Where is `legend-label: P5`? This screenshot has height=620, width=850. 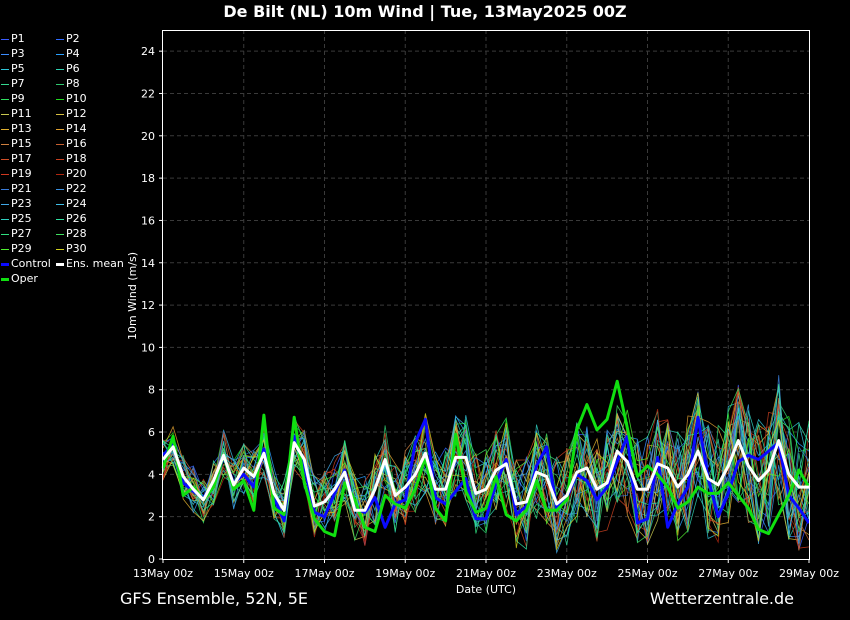 legend-label: P5 is located at coordinates (18, 68).